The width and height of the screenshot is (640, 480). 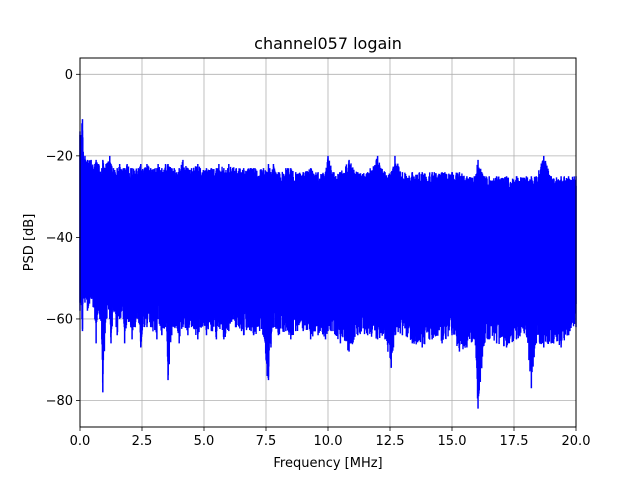 What do you see at coordinates (59, 401) in the screenshot?
I see `y-tick-label: −80` at bounding box center [59, 401].